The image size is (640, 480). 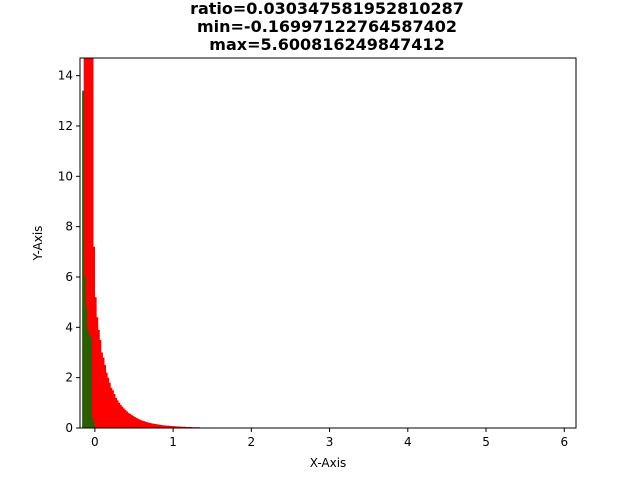 I want to click on y-axis-label: Y-Axis, so click(x=38, y=244).